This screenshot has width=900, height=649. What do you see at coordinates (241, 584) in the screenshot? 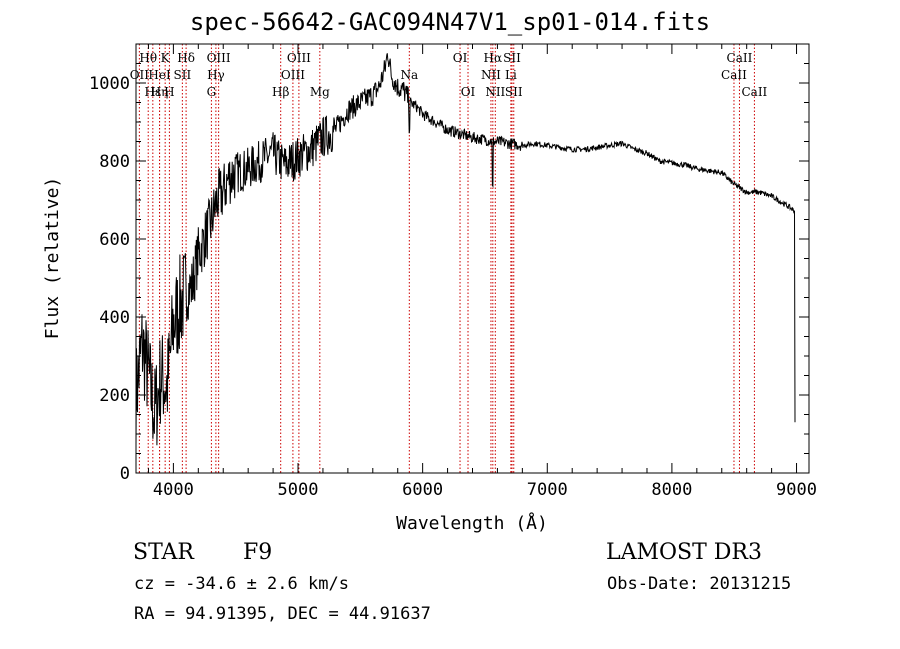
I see `velocity-readout: cz = -34.6 ± 2.6 km/s` at bounding box center [241, 584].